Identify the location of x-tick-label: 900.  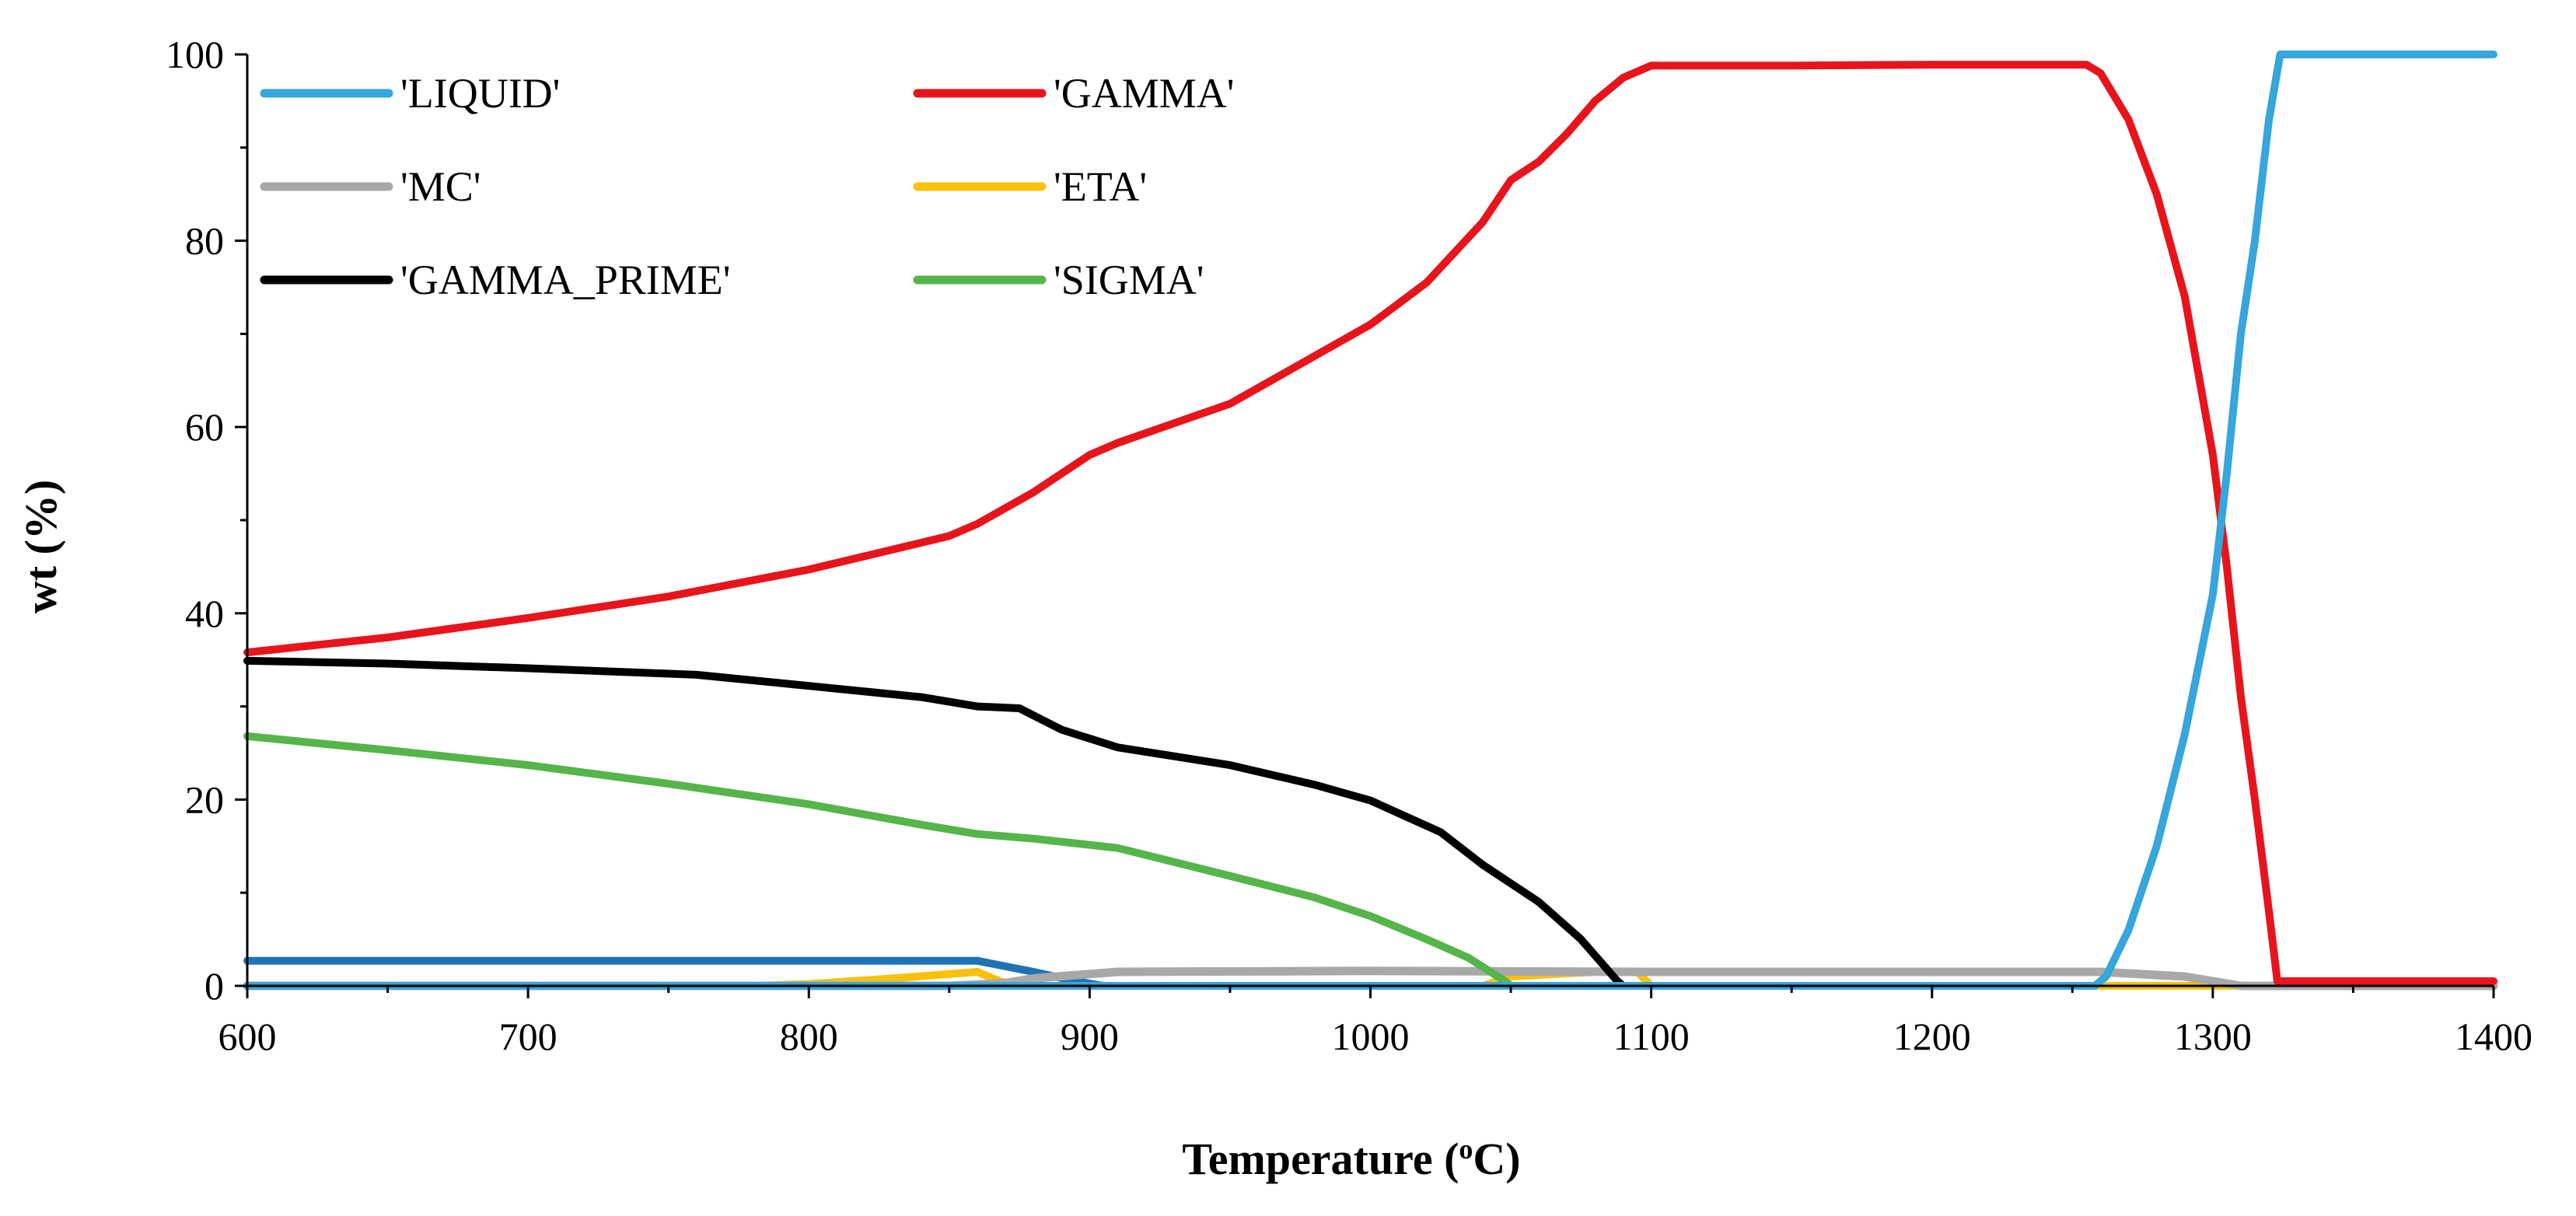
(1090, 1036).